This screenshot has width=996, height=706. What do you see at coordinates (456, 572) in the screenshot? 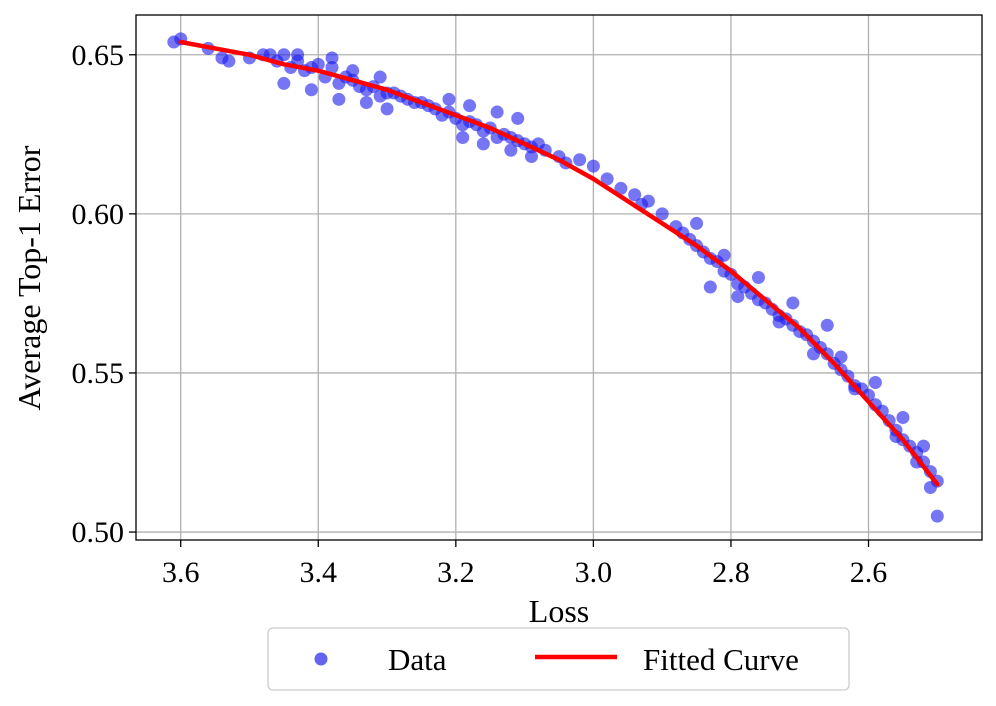
I see `x-tick-label: 3.2` at bounding box center [456, 572].